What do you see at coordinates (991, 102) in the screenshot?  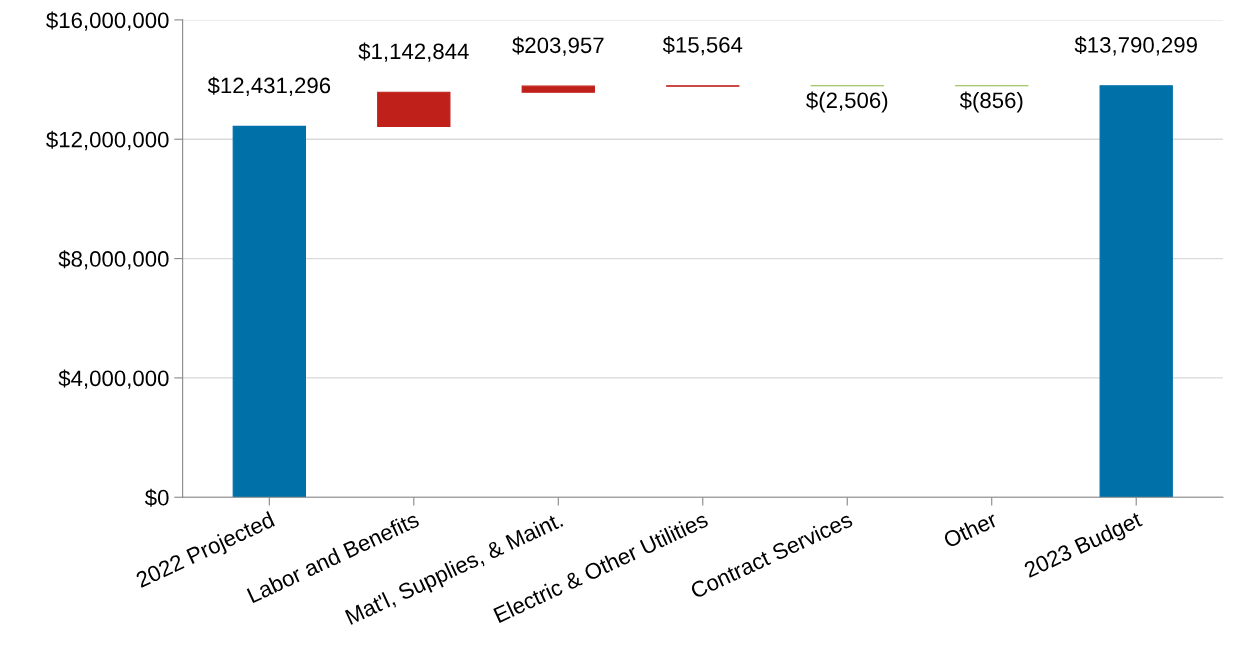 I see `data-label: $(856)` at bounding box center [991, 102].